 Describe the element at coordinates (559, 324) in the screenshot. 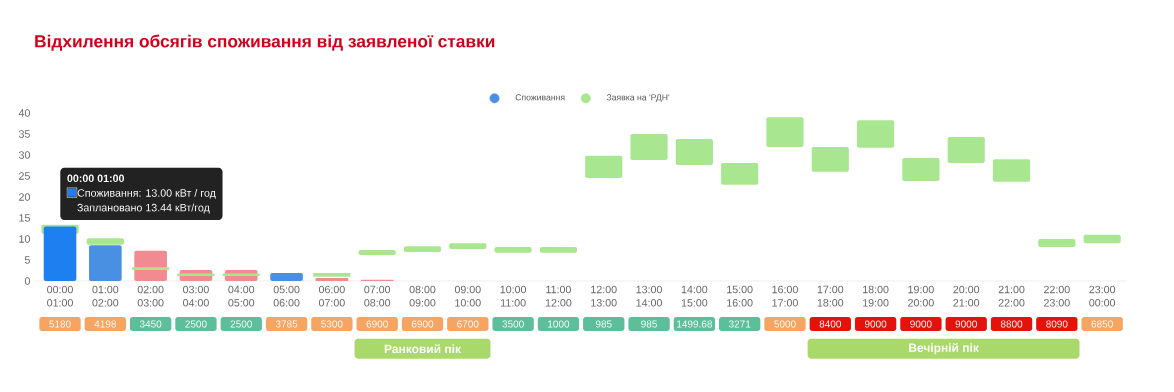

I see `category-label: 1000` at that location.